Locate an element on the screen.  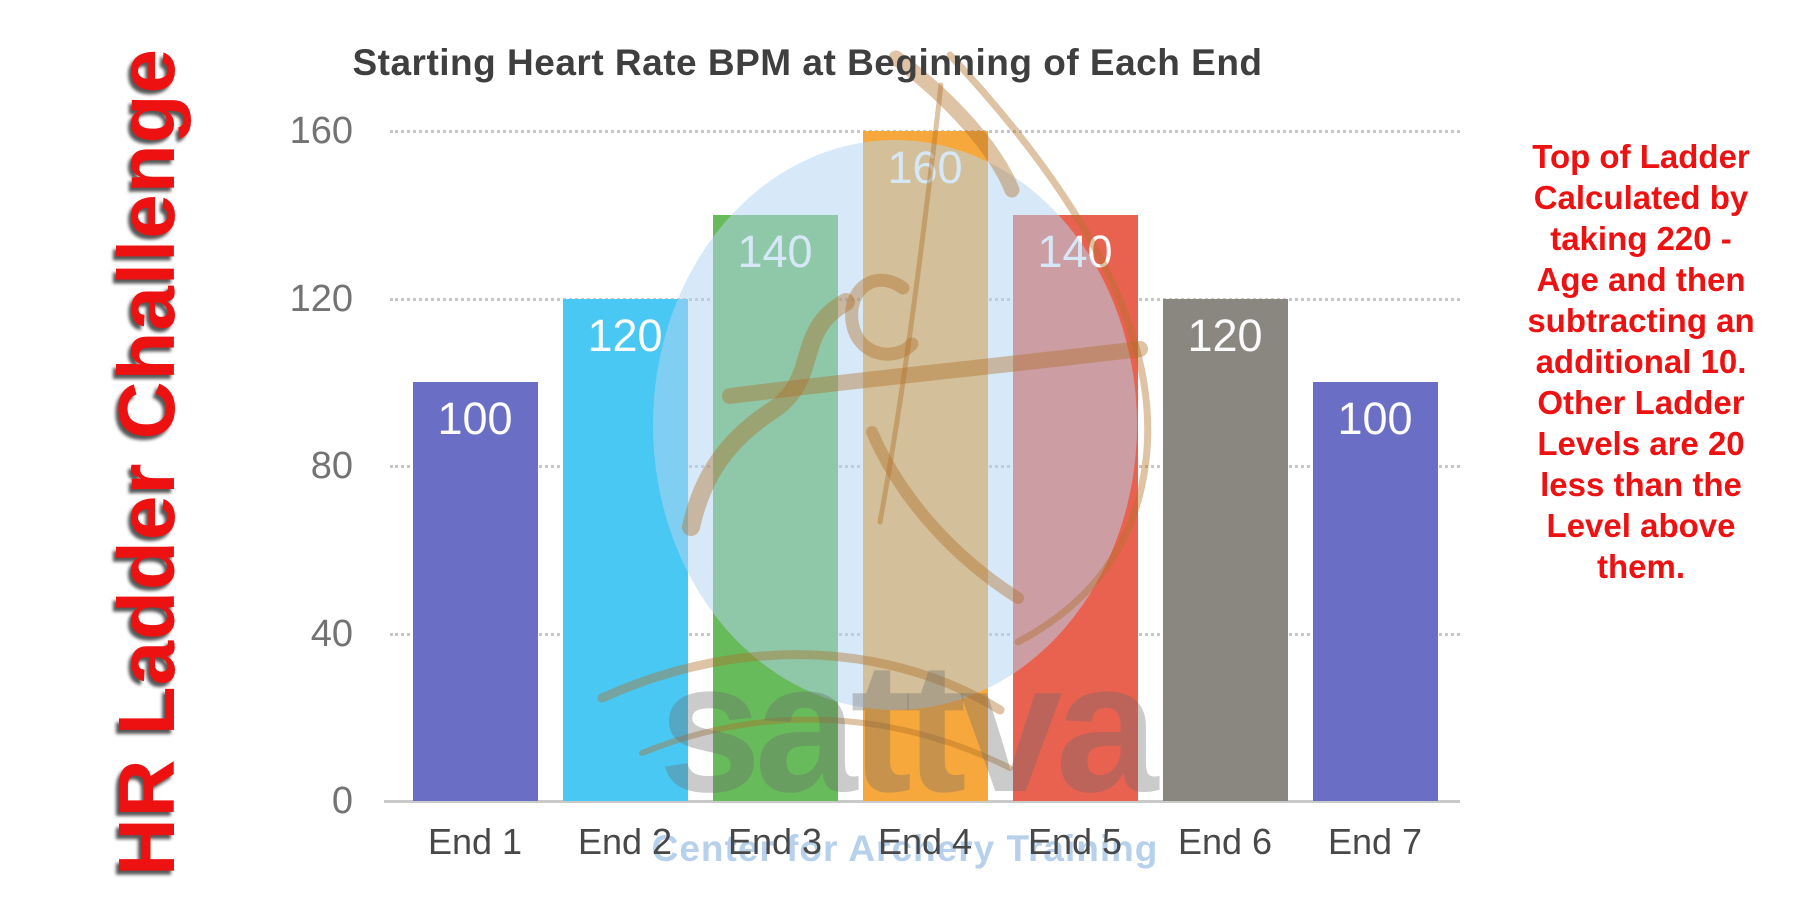
bar-end-3: 140 is located at coordinates (775, 507).